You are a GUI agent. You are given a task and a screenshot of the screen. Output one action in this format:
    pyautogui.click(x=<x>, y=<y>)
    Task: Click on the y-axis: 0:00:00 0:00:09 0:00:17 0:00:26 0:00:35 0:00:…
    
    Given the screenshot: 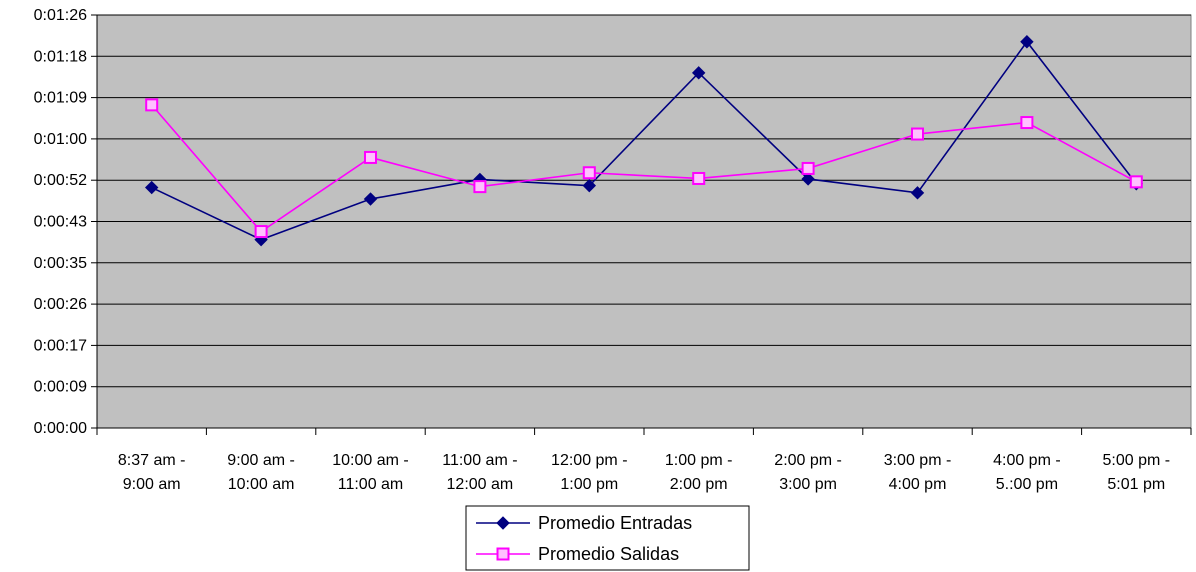 What is the action you would take?
    pyautogui.click(x=66, y=222)
    